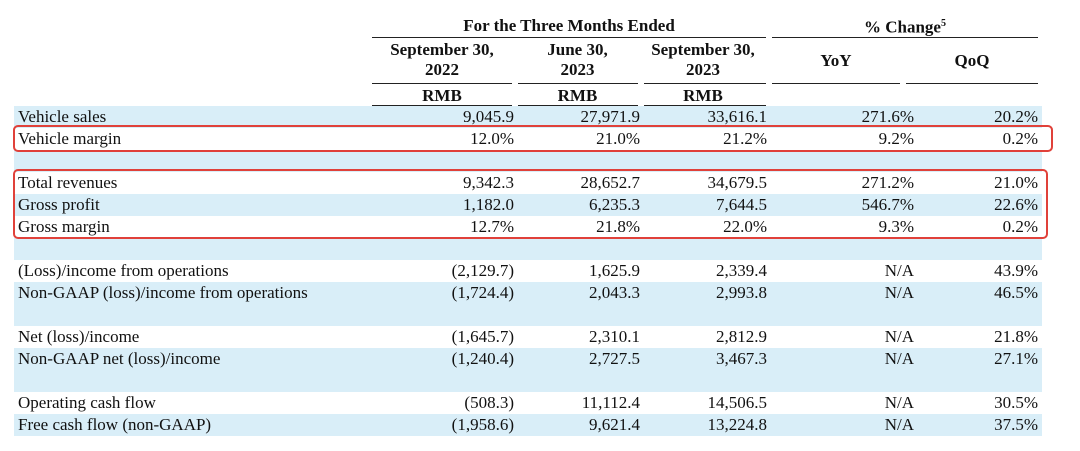 The image size is (1080, 451). What do you see at coordinates (577, 49) in the screenshot?
I see `col-jun2023-line1: June 30,` at bounding box center [577, 49].